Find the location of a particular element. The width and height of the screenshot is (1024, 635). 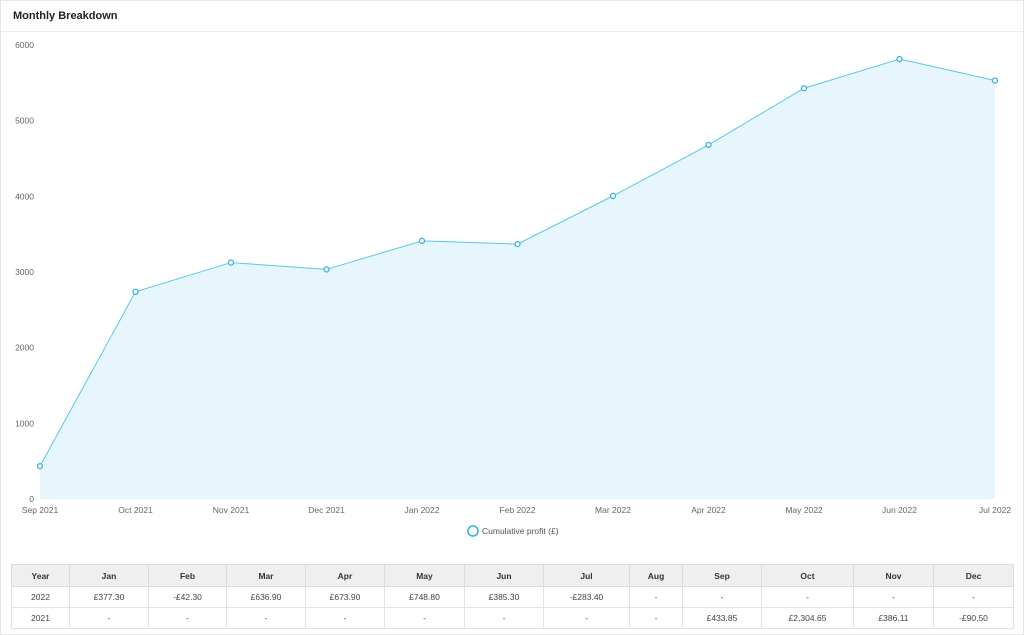

table-cell: £636.90 is located at coordinates (266, 597).